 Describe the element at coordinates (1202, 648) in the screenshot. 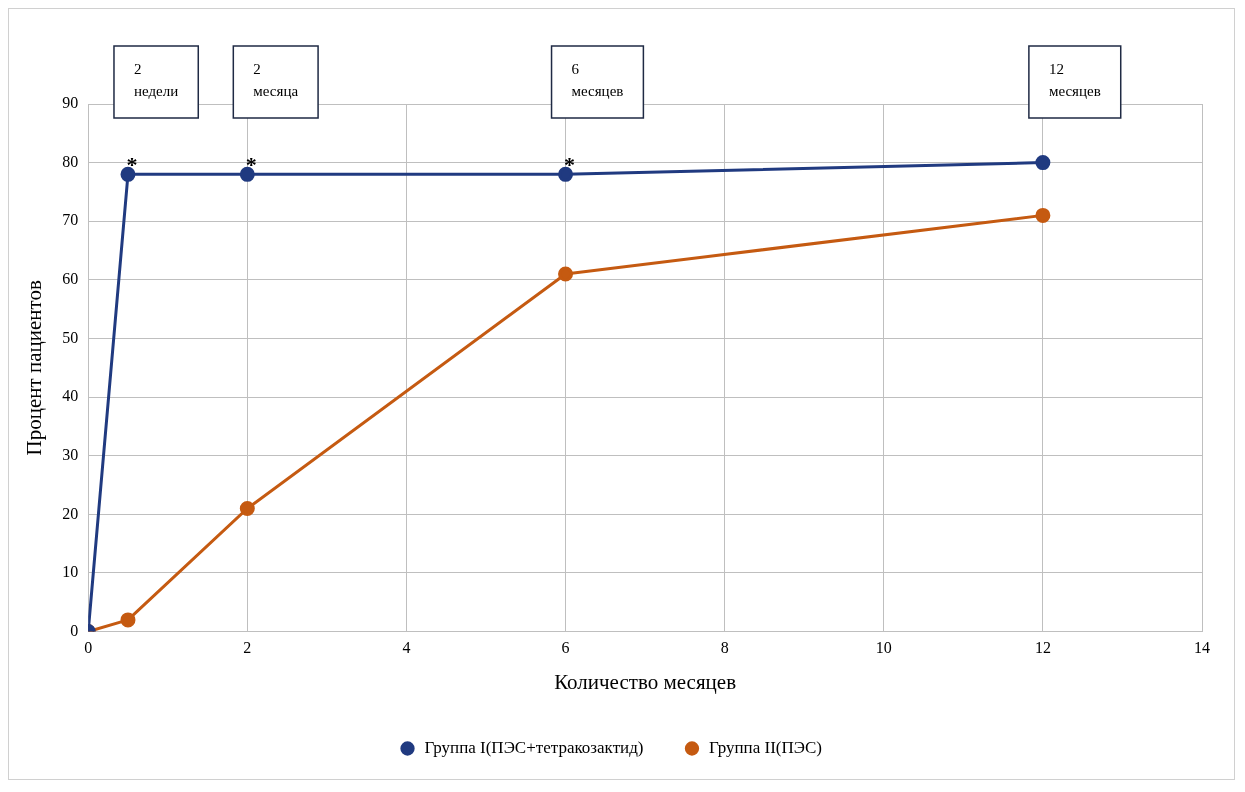

I see `x-tick-label: 14` at that location.